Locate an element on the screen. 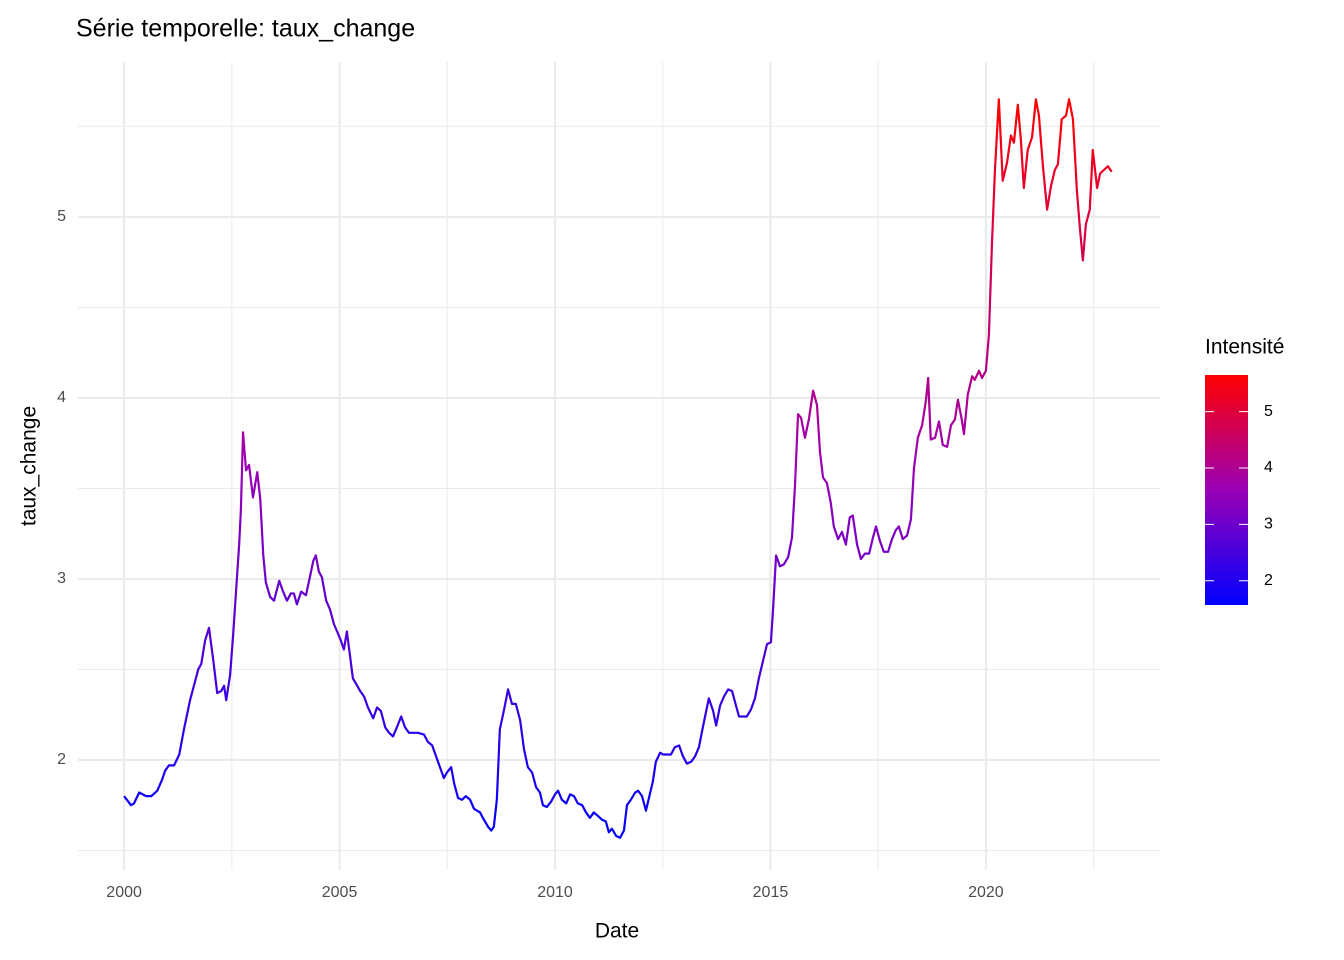 The width and height of the screenshot is (1344, 960). x-tick-label: 2010 is located at coordinates (555, 892).